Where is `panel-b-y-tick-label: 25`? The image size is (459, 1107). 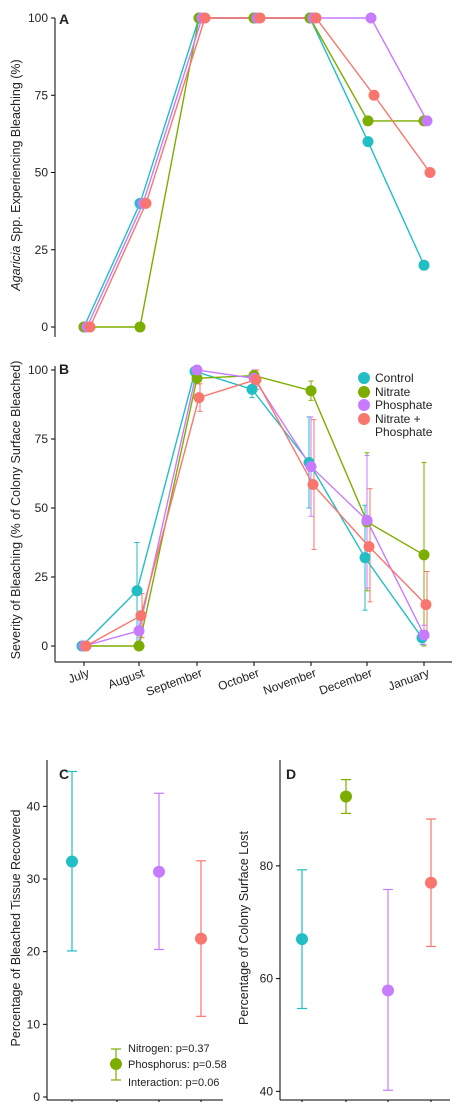 panel-b-y-tick-label: 25 is located at coordinates (42, 577).